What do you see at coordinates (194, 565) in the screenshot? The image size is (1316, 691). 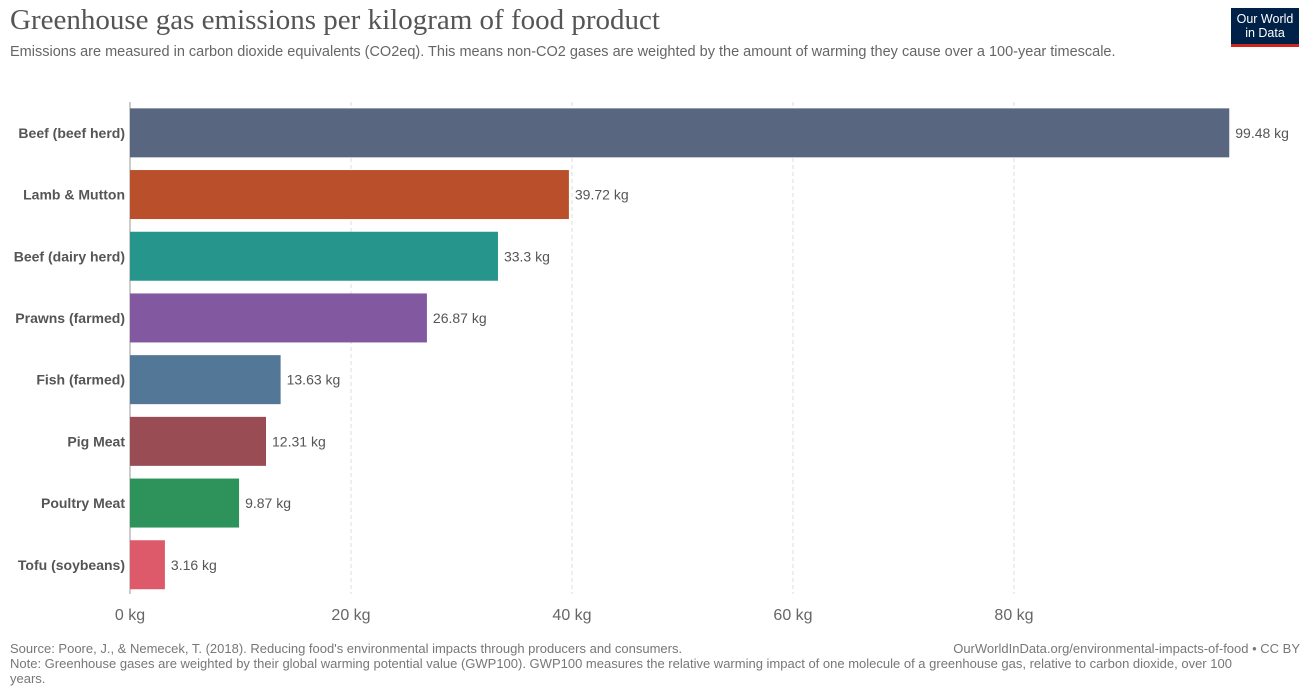 I see `value-label: 3.16 kg` at bounding box center [194, 565].